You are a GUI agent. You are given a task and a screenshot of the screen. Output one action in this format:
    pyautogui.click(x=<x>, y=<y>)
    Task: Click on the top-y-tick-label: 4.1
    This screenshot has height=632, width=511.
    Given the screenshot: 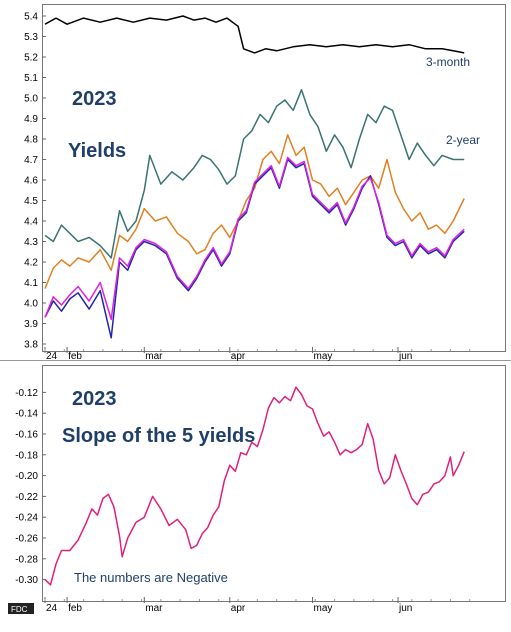 What is the action you would take?
    pyautogui.click(x=31, y=283)
    